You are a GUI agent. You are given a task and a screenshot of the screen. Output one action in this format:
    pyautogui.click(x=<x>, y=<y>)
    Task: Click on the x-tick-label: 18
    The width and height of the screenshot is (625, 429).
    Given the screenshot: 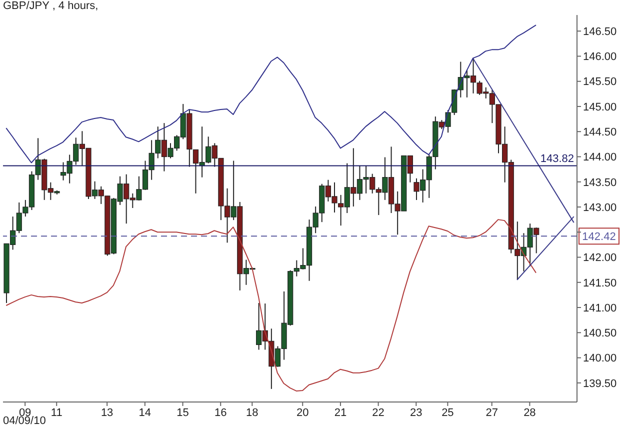 What is the action you would take?
    pyautogui.click(x=252, y=412)
    